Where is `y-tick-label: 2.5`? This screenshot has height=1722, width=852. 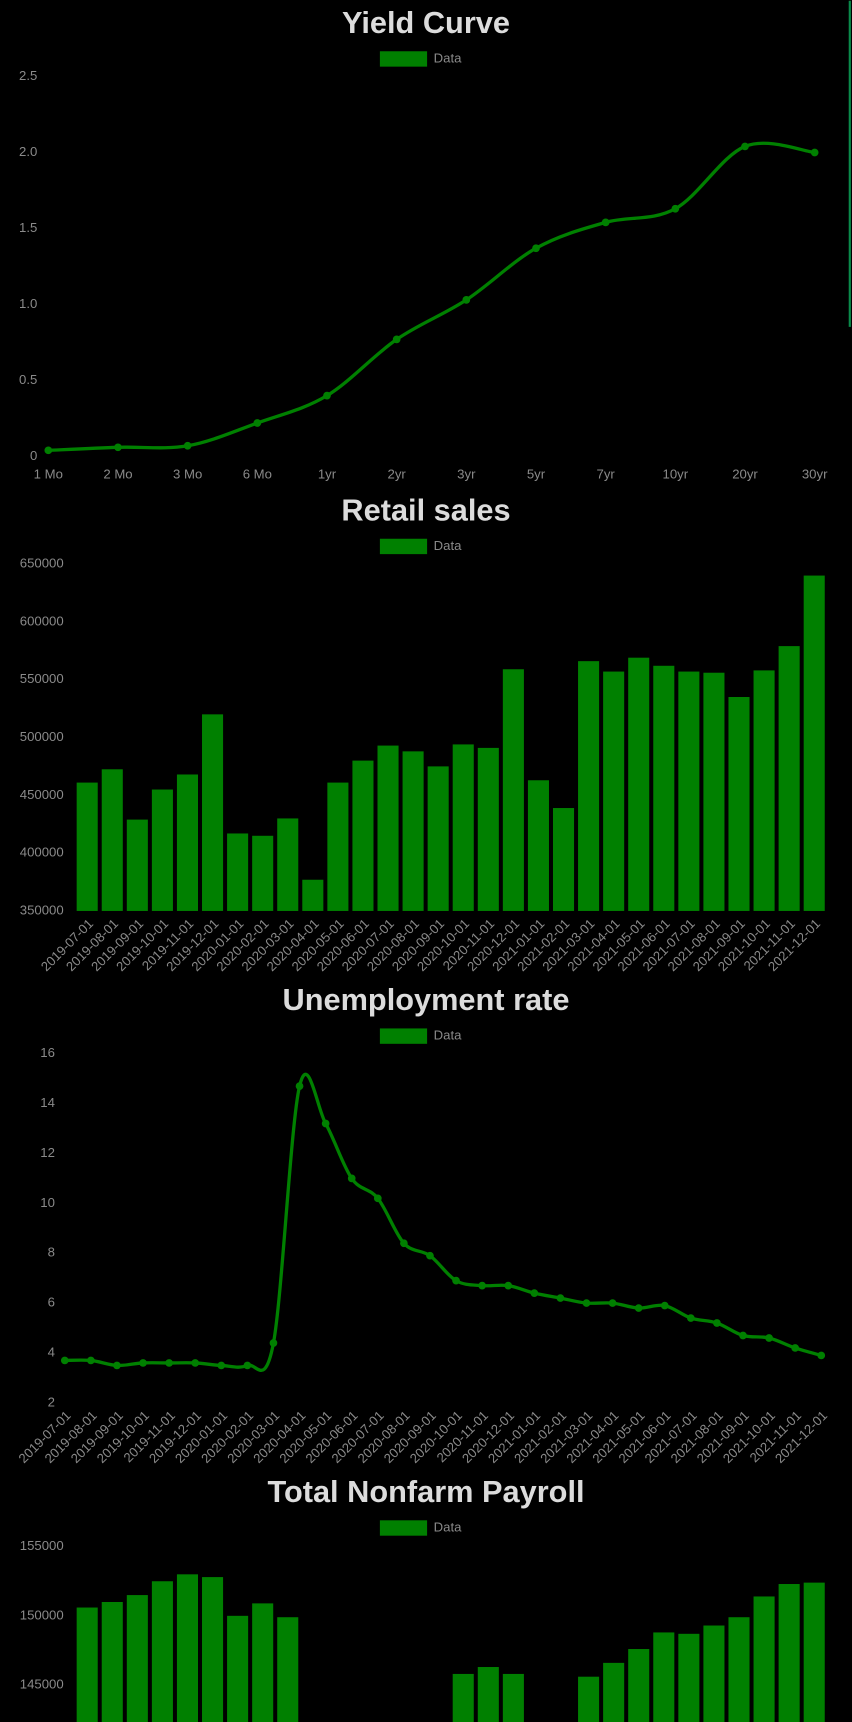
y-tick-label: 2.5 is located at coordinates (28, 75).